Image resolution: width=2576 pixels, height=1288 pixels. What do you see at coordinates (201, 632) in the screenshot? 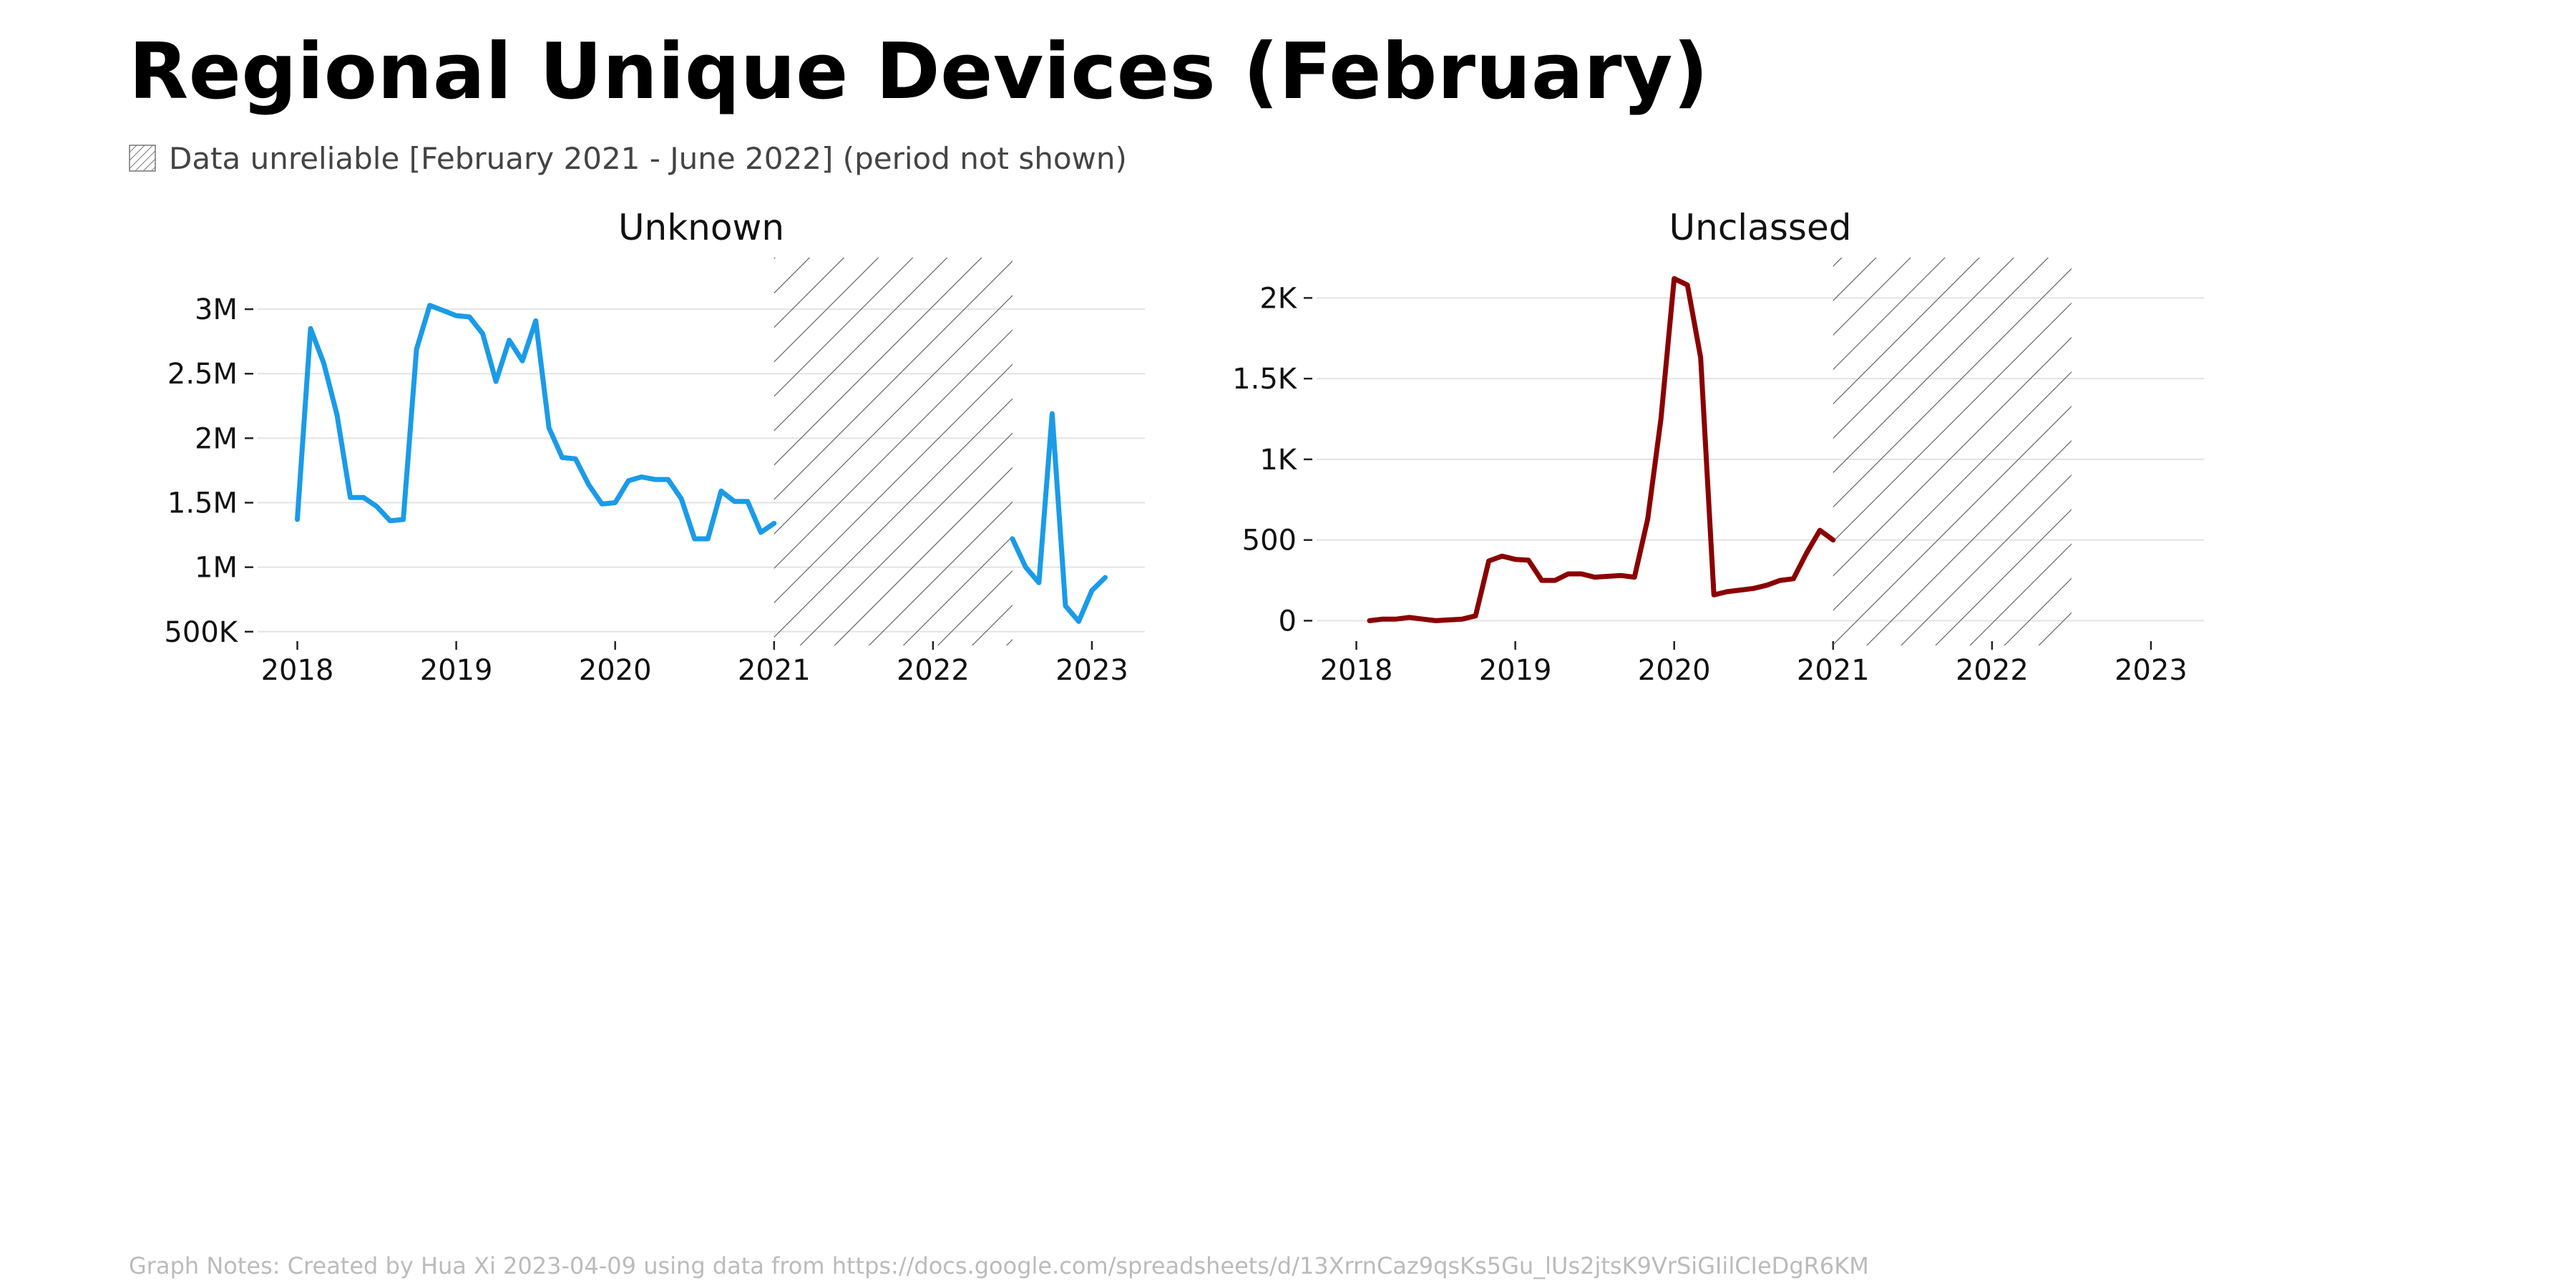
I see `y-tick-label: 500K` at bounding box center [201, 632].